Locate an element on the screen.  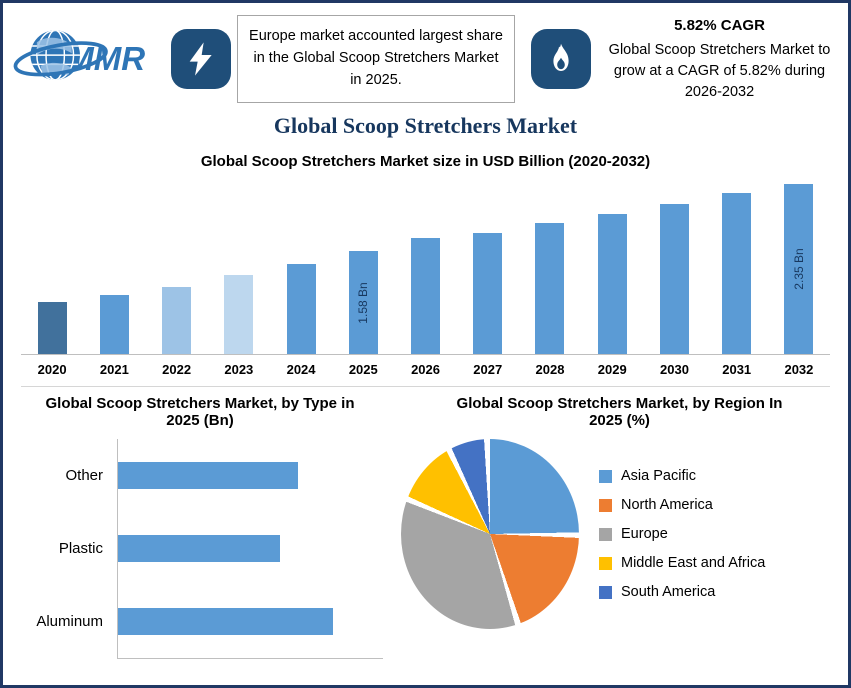
legend-label-middle-east-and-africa: Middle East and Africa is located at coordinates (693, 563).